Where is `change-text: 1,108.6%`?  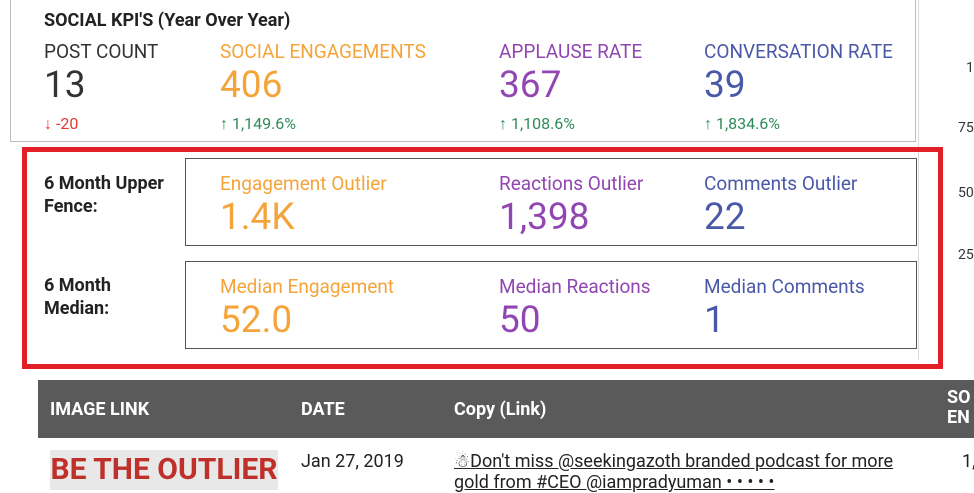
change-text: 1,108.6% is located at coordinates (543, 123).